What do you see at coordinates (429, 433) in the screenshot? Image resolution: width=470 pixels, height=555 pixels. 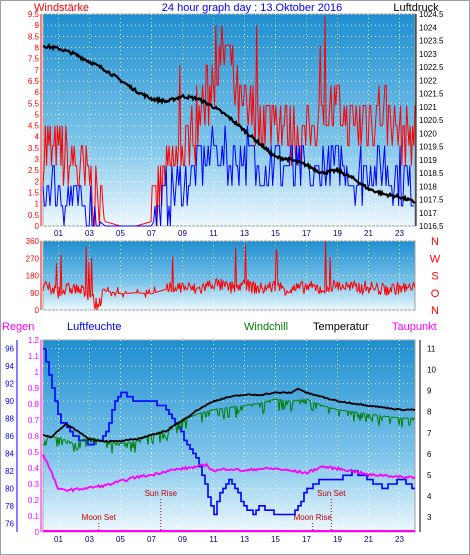 I see `temperature-axis-tick: 7` at bounding box center [429, 433].